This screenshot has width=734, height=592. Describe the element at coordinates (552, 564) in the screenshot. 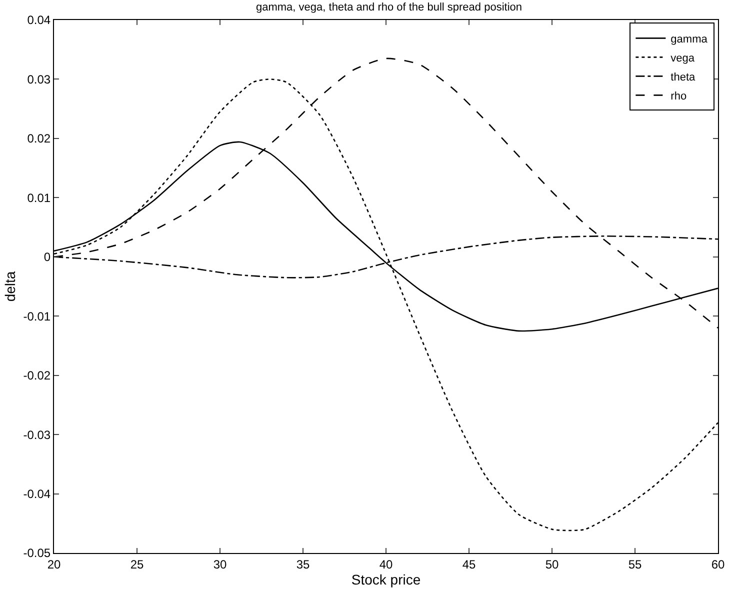

I see `x-tick-label: 50` at that location.